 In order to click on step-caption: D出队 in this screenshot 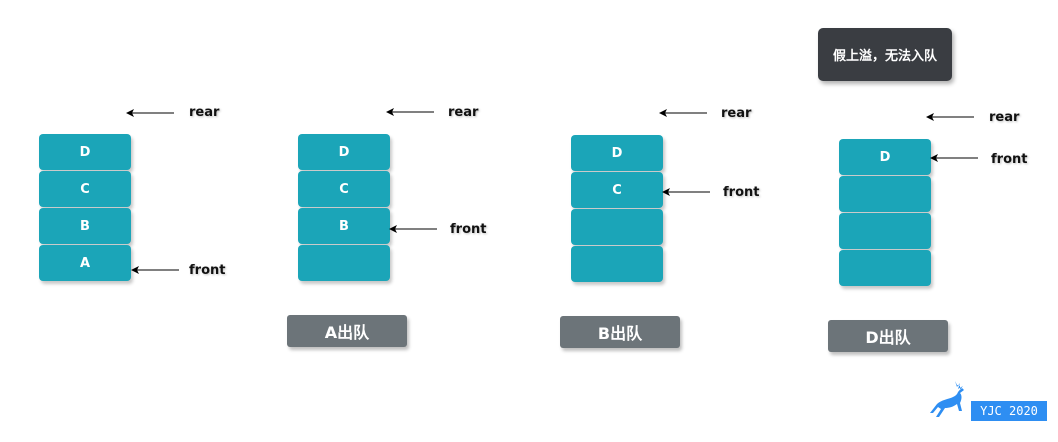, I will do `click(888, 336)`.